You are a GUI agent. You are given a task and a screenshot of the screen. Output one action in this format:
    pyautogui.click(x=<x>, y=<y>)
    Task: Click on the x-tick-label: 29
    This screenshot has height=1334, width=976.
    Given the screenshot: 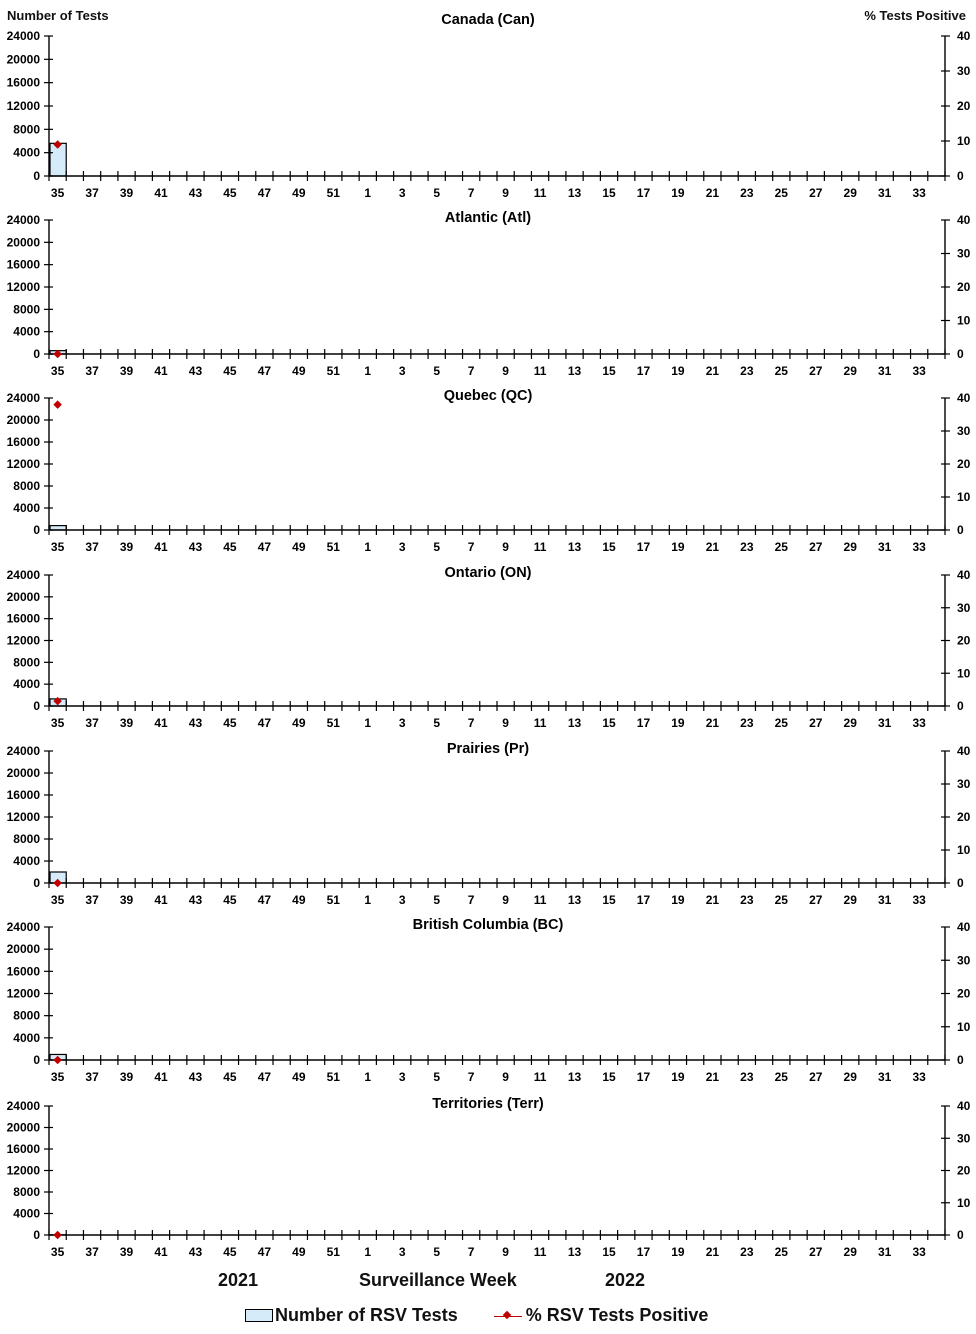 What is the action you would take?
    pyautogui.click(x=851, y=723)
    